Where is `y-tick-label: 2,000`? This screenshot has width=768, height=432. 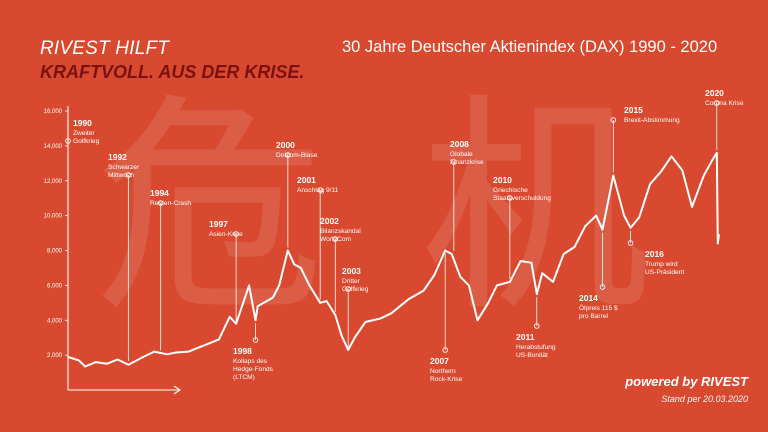 y-tick-label: 2,000 is located at coordinates (55, 356).